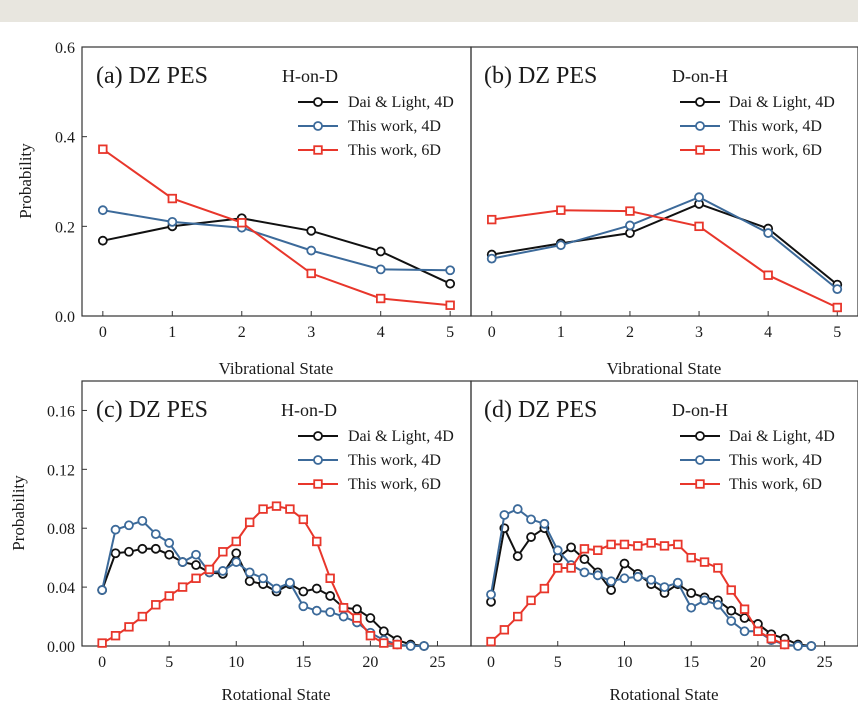 The height and width of the screenshot is (705, 858). I want to click on panel-a-xtick-label: 1, so click(172, 332).